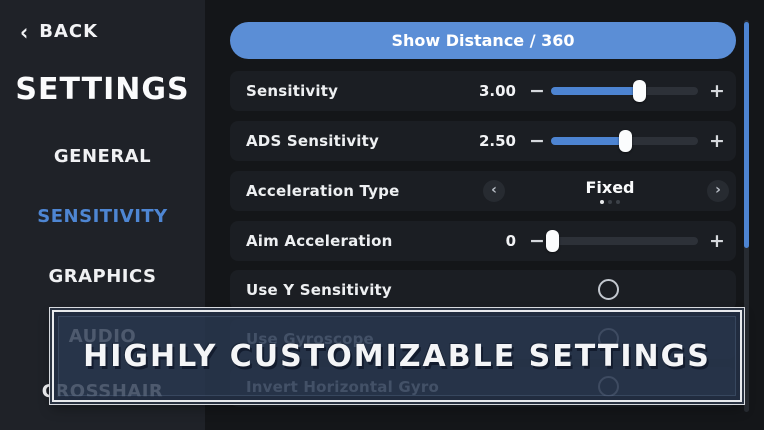 This screenshot has height=430, width=764. Describe the element at coordinates (602, 202) in the screenshot. I see `dot-active` at that location.